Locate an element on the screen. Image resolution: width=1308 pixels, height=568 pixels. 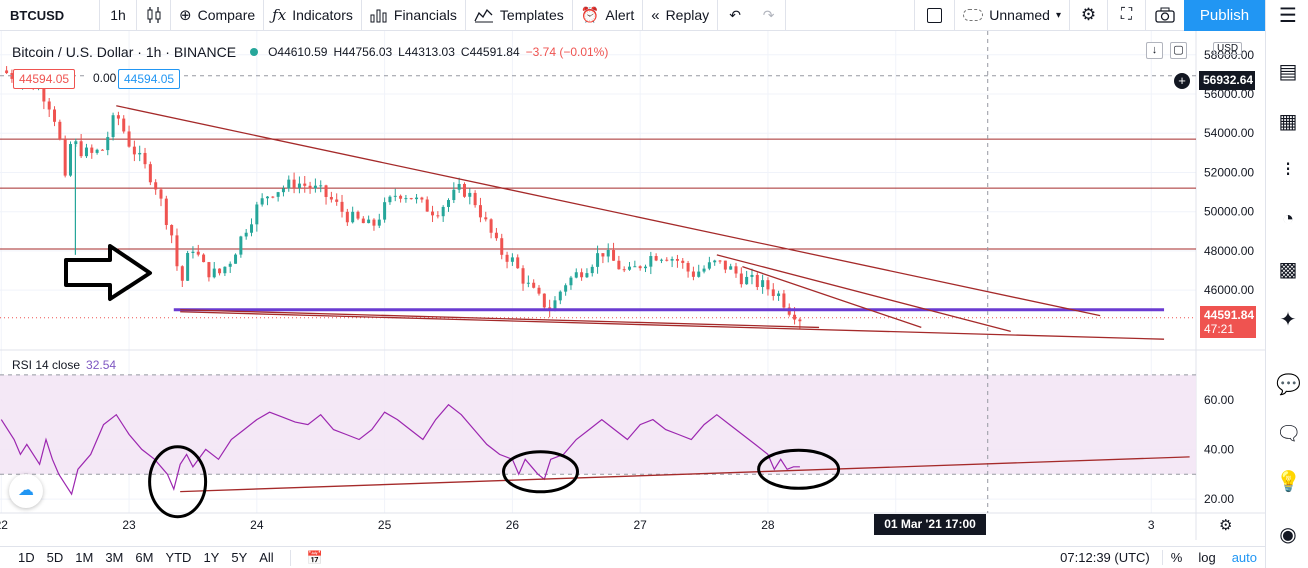
chart-type-button is located at coordinates (154, 15).